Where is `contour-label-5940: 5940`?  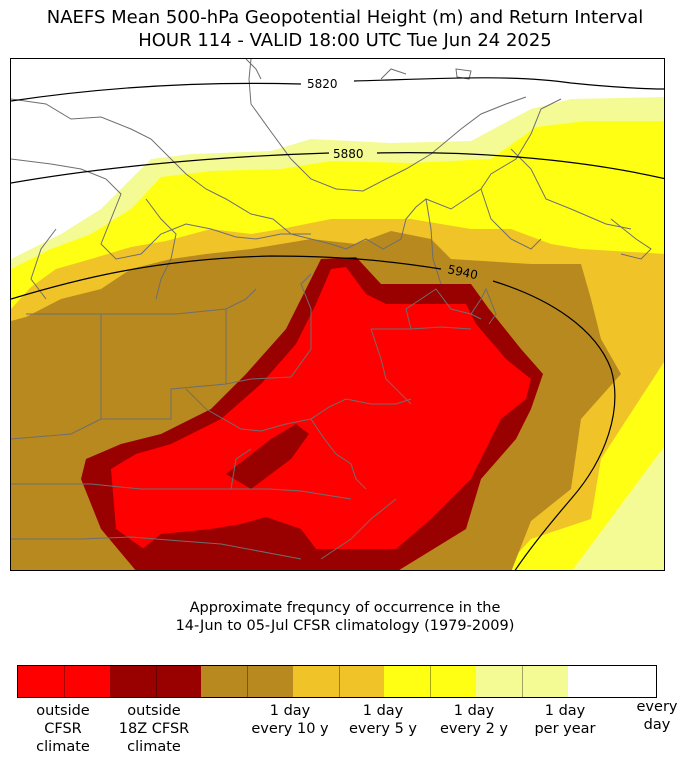
contour-label-5940: 5940 is located at coordinates (462, 272).